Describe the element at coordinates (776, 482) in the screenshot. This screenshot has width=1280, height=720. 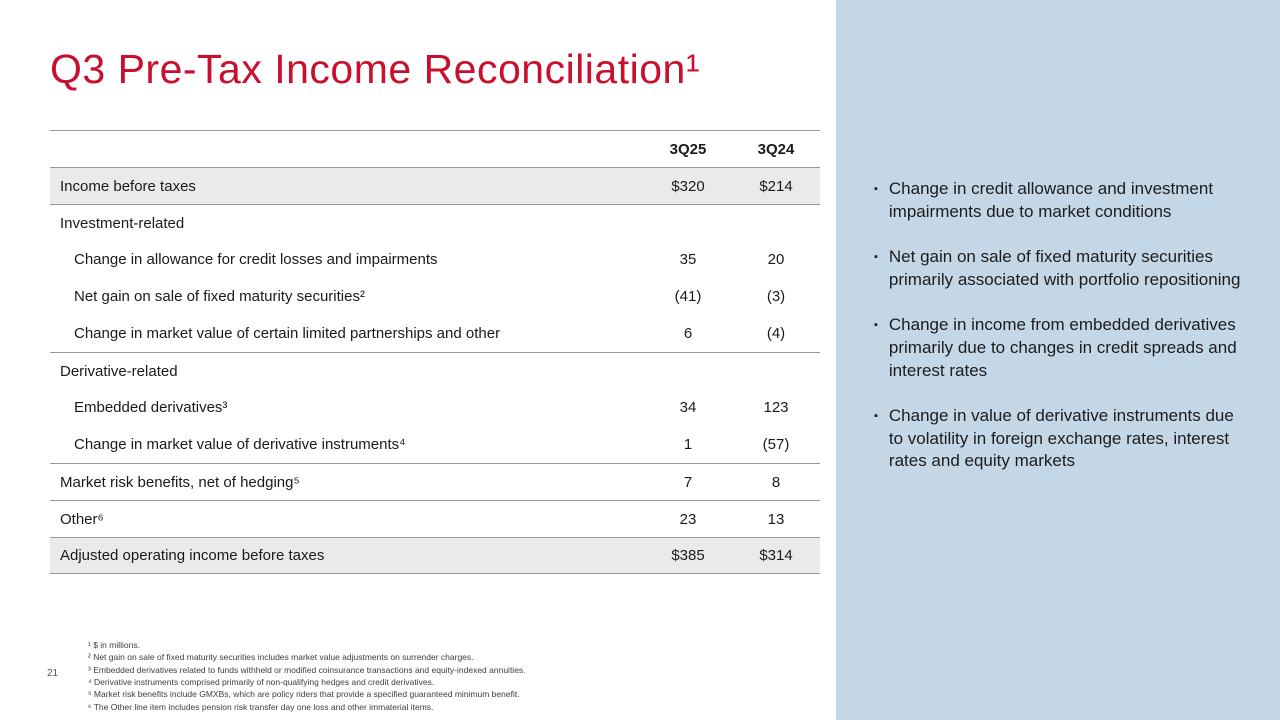
I see `row-value-3q24: 8` at that location.